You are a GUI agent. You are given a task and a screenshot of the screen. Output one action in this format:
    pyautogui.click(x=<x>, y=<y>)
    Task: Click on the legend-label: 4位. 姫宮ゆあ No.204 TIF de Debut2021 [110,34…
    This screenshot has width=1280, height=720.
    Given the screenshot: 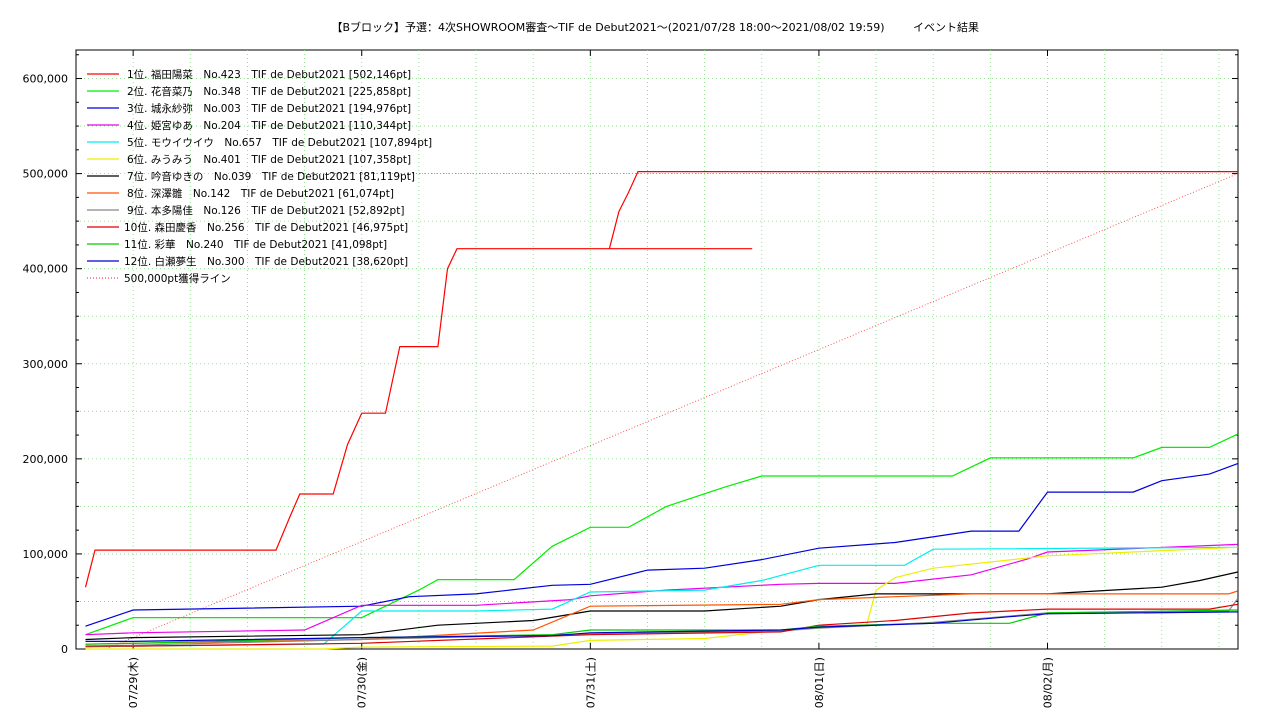 What is the action you would take?
    pyautogui.click(x=269, y=125)
    